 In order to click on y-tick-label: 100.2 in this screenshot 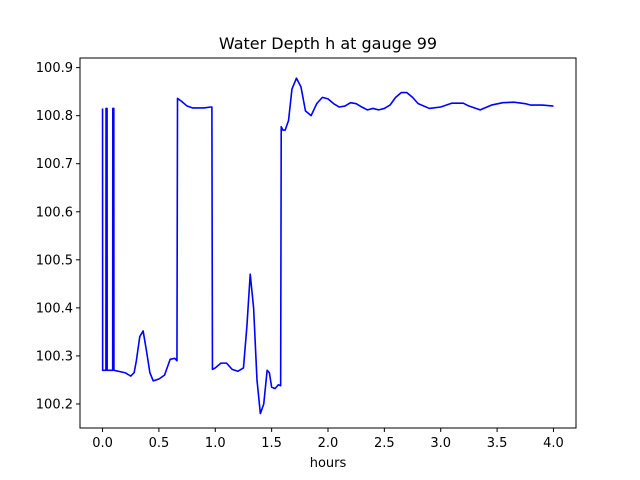, I will do `click(54, 404)`.